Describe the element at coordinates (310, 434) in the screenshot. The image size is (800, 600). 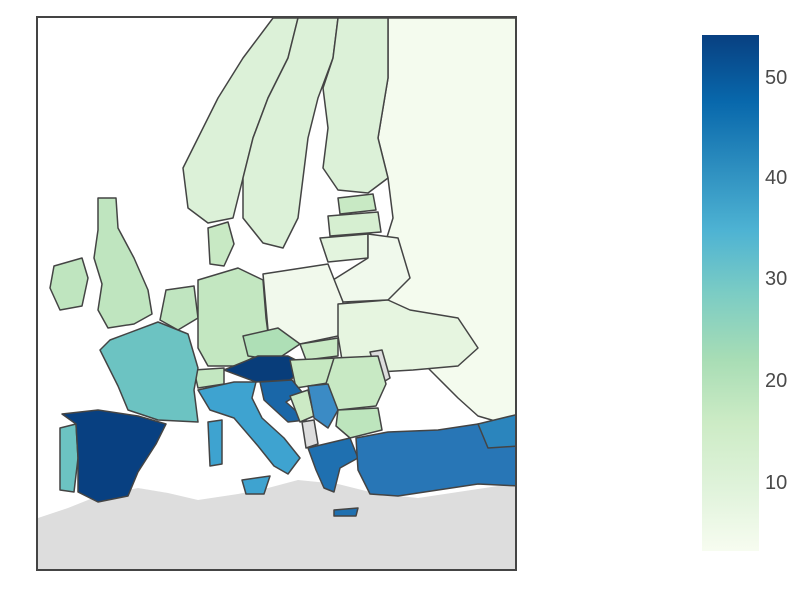
I see `region-albania` at that location.